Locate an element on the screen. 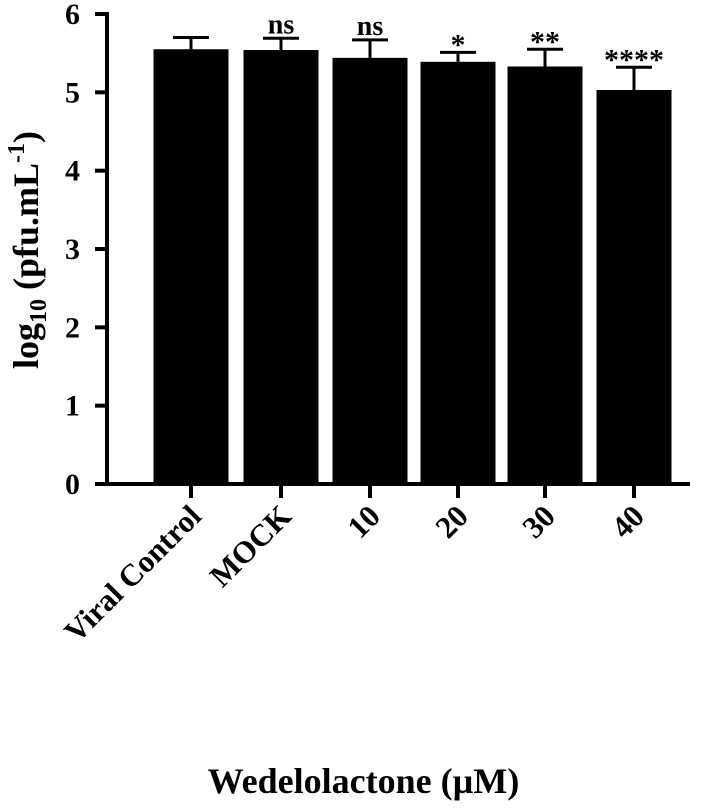 This screenshot has height=809, width=727. y-axis: 0 1 2 3 4 5 6 is located at coordinates (87, 250).